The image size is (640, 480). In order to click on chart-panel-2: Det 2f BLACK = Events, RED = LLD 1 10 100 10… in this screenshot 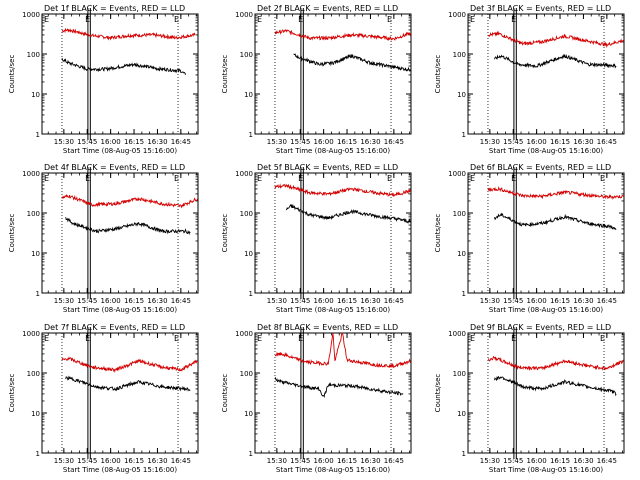, I will do `click(316, 79)`.